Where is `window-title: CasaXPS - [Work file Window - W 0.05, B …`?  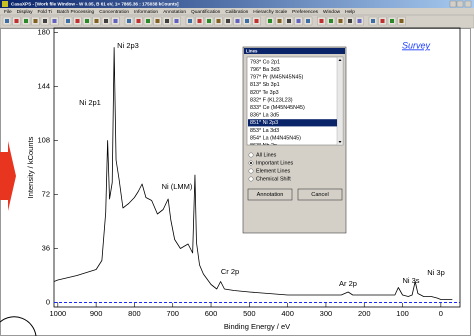 window-title: CasaXPS - [Work file Window - W 0.05, B … is located at coordinates (95, 3).